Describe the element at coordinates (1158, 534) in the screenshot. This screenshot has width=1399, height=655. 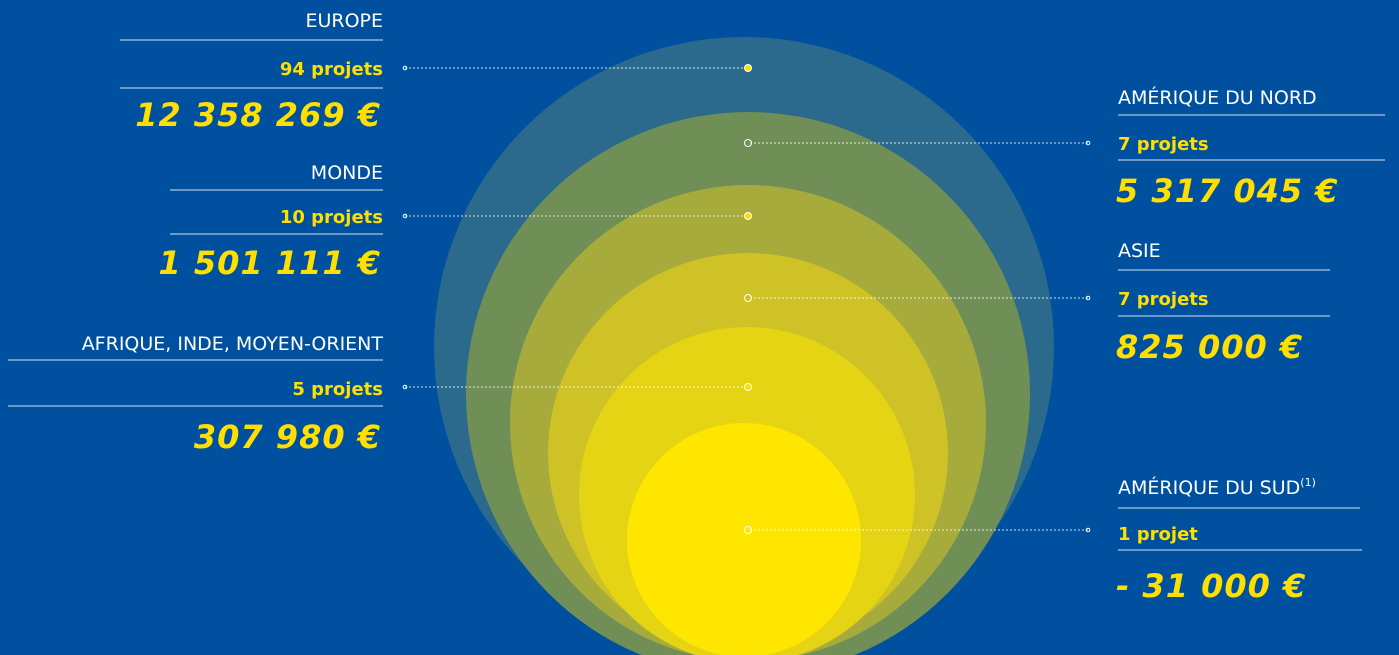
I see `project-count: 1 projet` at that location.